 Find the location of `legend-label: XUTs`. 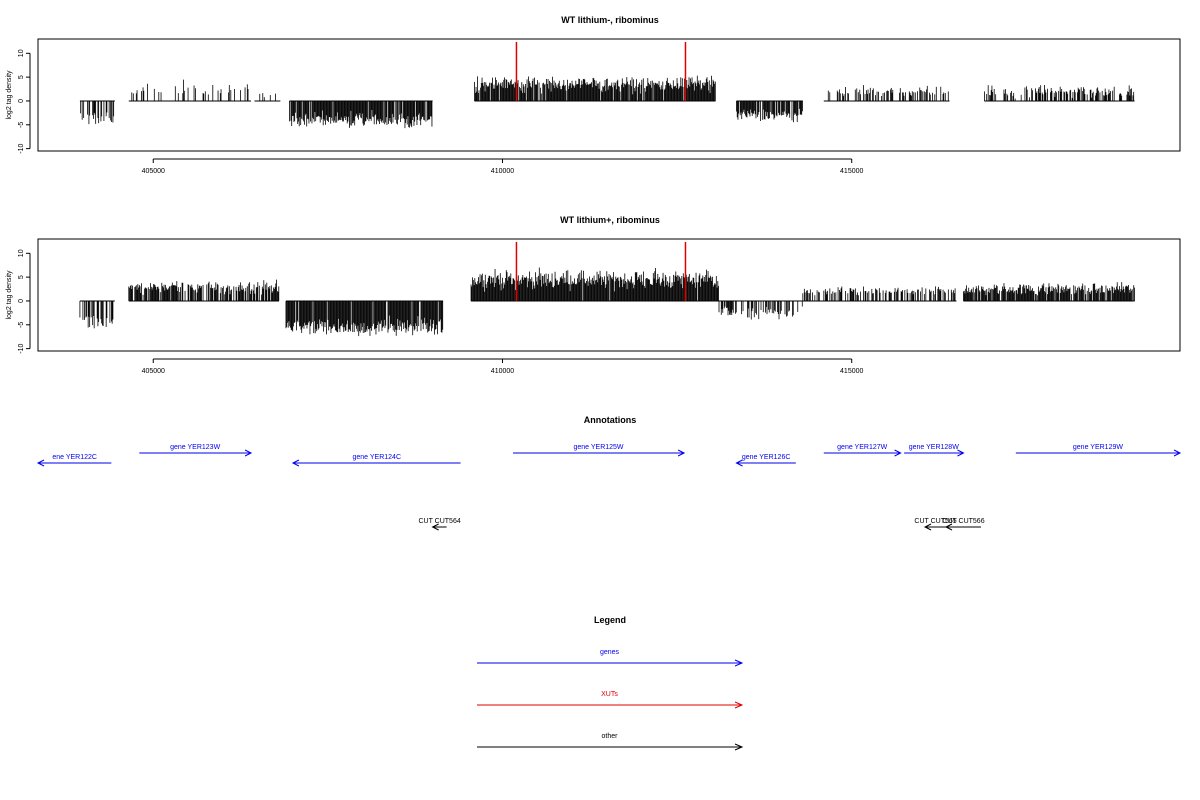

legend-label: XUTs is located at coordinates (609, 694).